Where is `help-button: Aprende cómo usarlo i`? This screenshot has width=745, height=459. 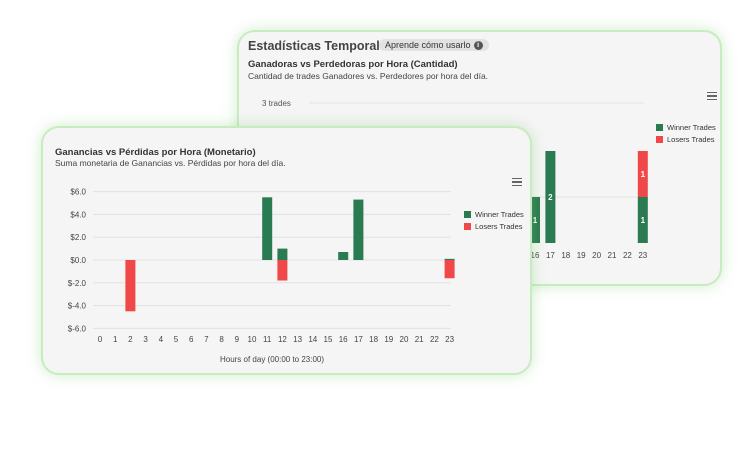 help-button: Aprende cómo usarlo i is located at coordinates (434, 45).